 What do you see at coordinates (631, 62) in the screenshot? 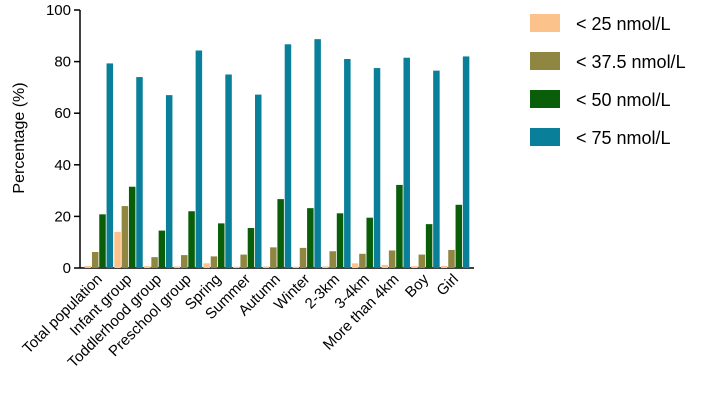
I see `legend-label: < 37.5 nmol/L` at bounding box center [631, 62].